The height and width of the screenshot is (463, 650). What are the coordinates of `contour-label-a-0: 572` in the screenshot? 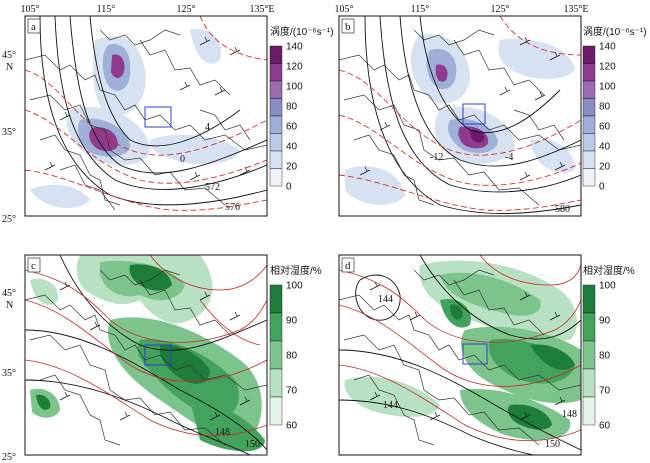 It's located at (212, 187).